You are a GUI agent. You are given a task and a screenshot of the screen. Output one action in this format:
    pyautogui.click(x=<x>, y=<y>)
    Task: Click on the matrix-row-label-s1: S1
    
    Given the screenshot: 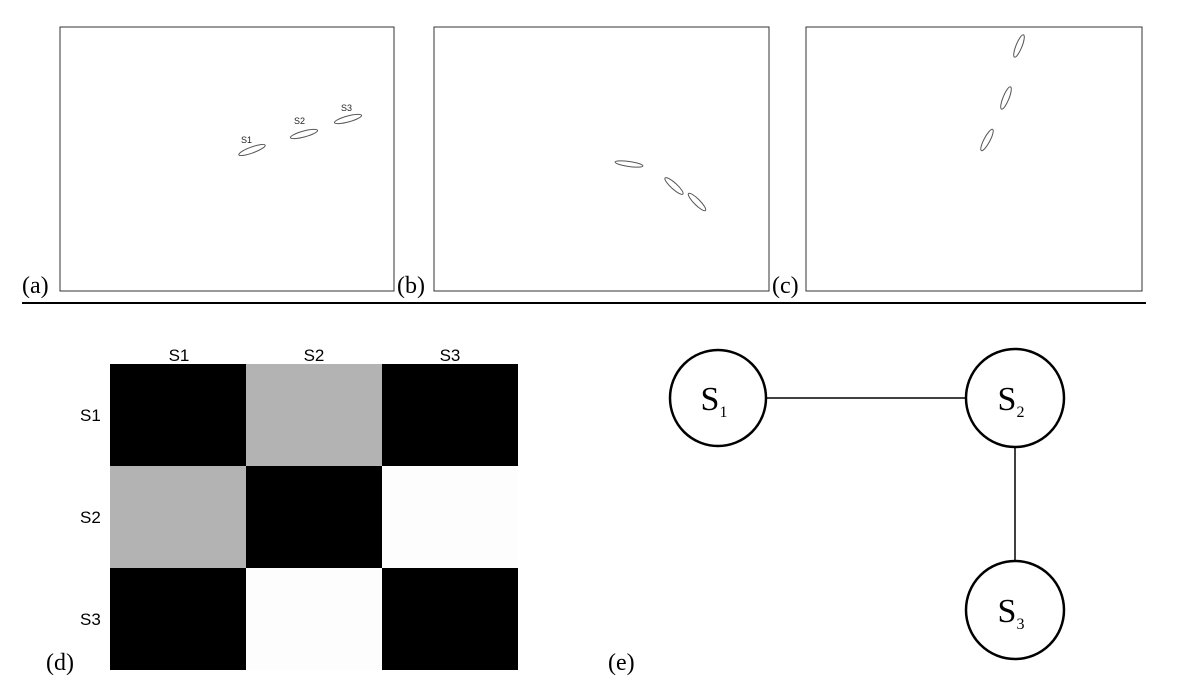 What is the action you would take?
    pyautogui.click(x=90, y=415)
    